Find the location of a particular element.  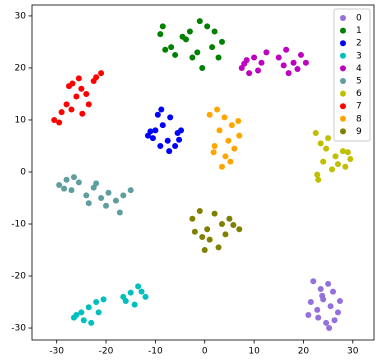

x-tick-label: 10 is located at coordinates (254, 352).